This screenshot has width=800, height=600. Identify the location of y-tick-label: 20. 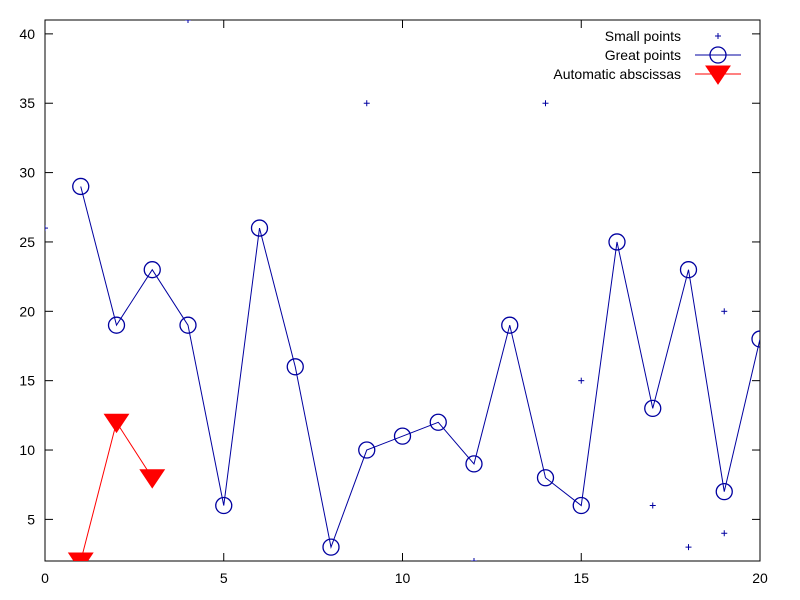
(27, 311).